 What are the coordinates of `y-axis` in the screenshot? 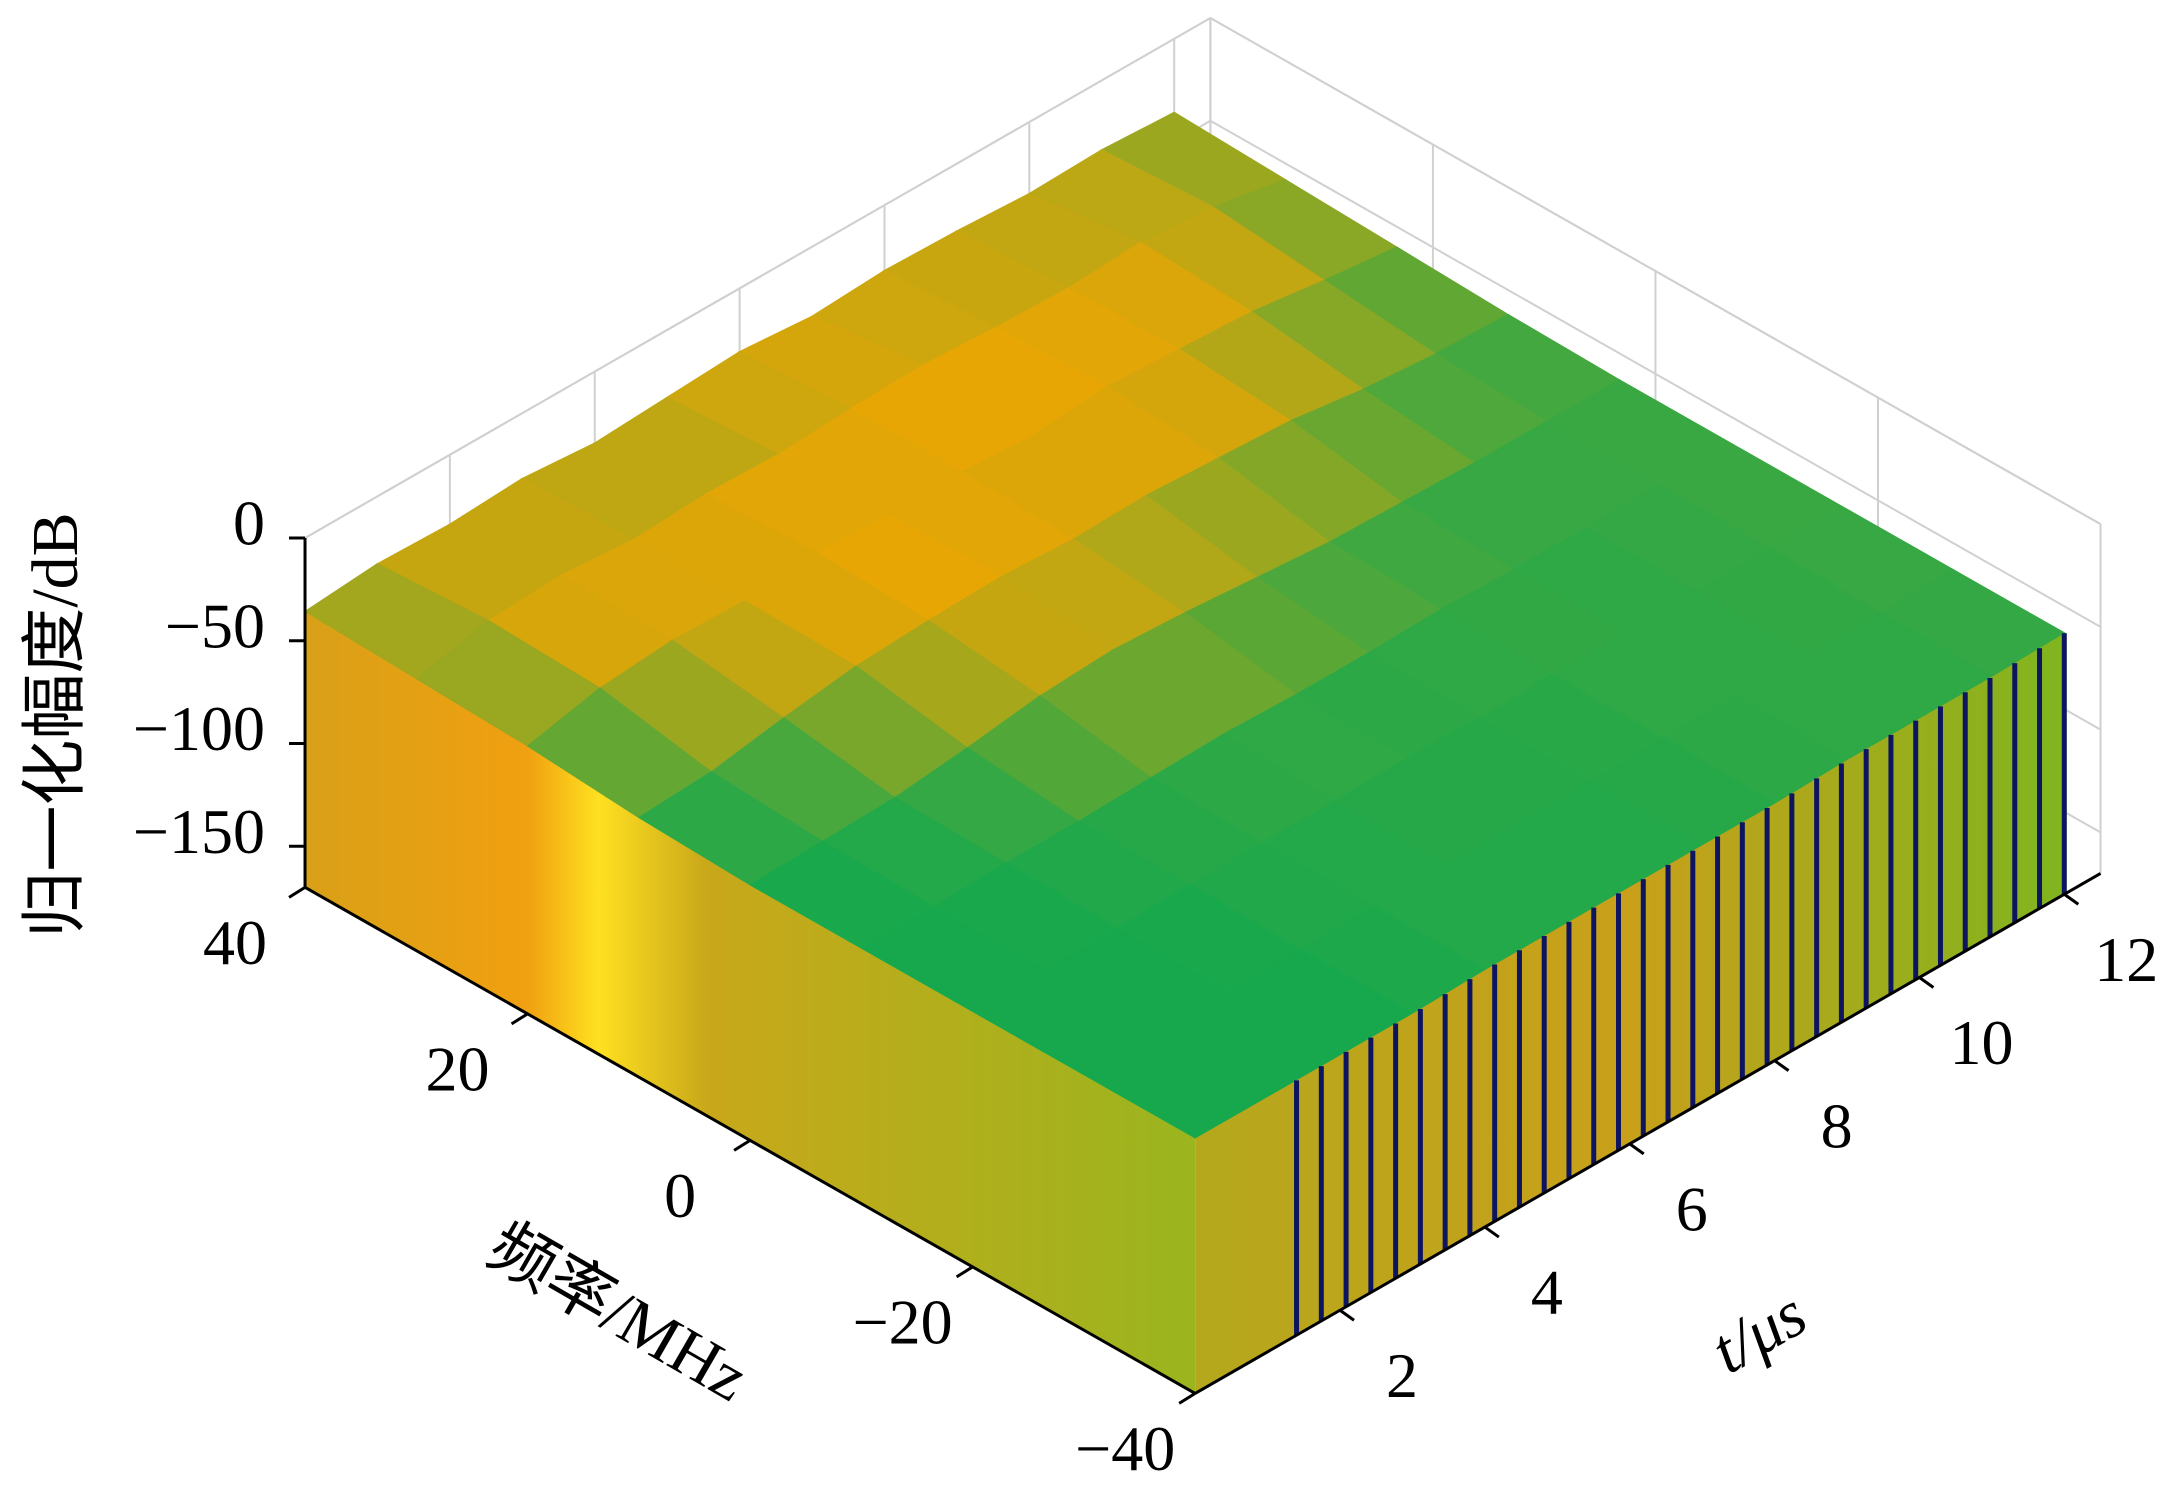 It's located at (750, 1140).